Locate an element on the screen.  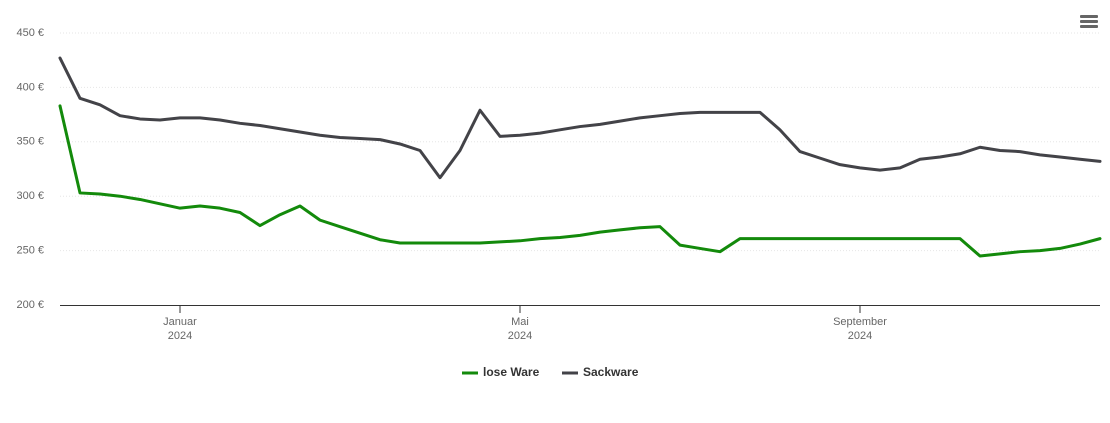
x-tick-label: September 2024 is located at coordinates (860, 329).